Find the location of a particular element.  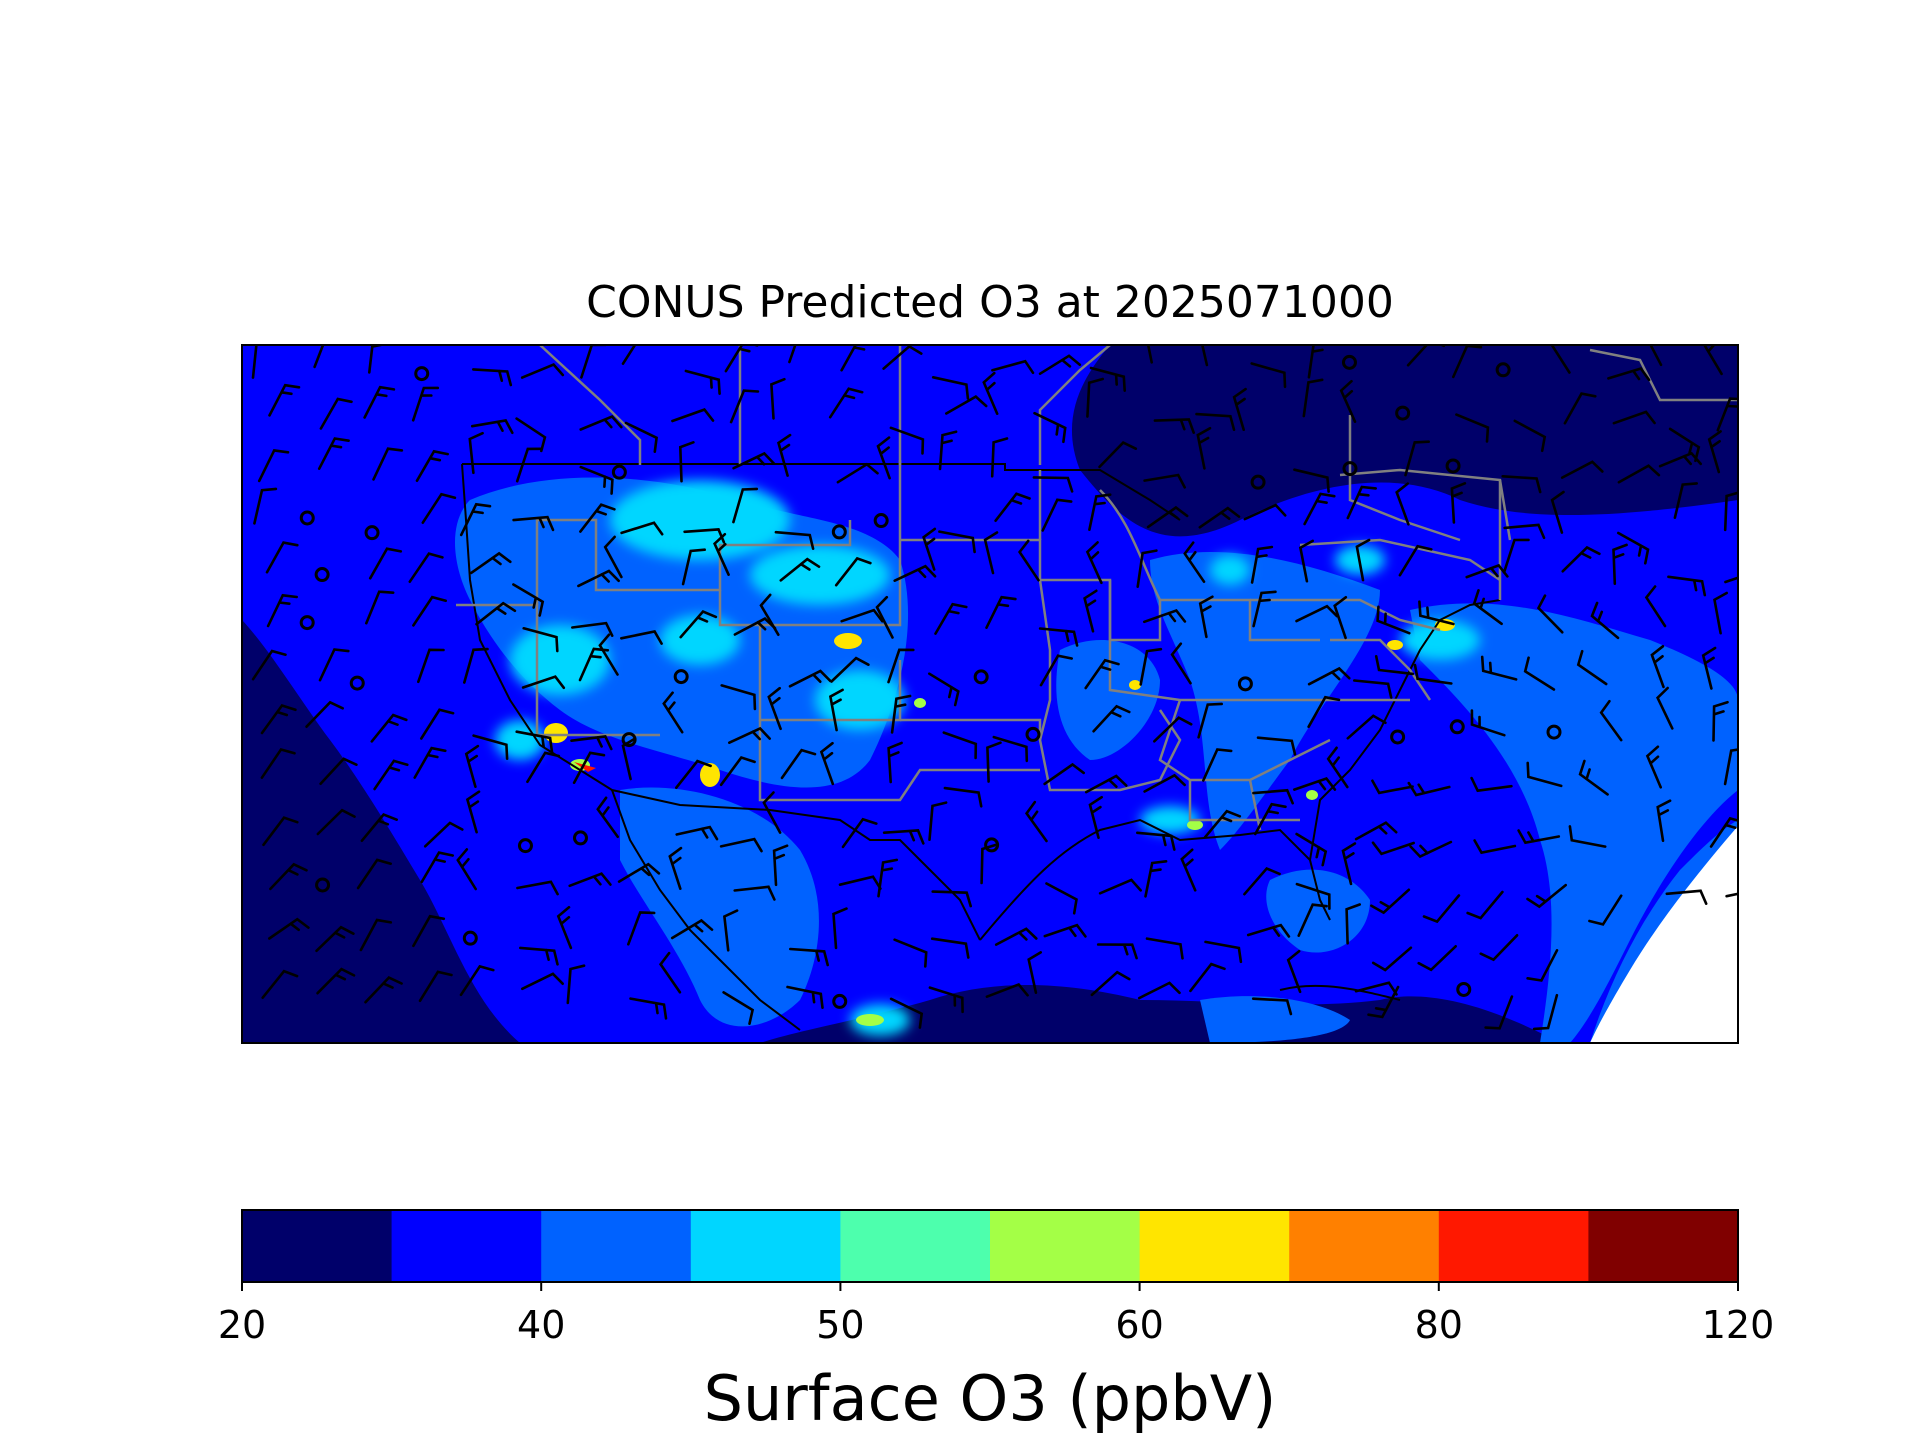

colorbar-segment is located at coordinates (915, 1246).